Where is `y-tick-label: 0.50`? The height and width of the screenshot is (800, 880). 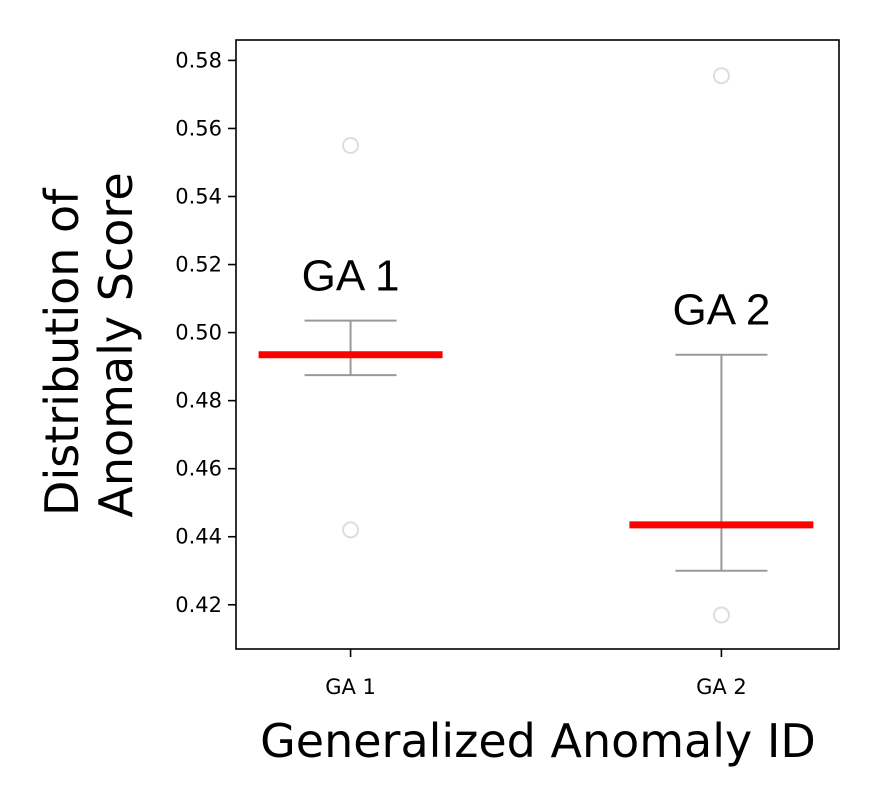
y-tick-label: 0.50 is located at coordinates (198, 333).